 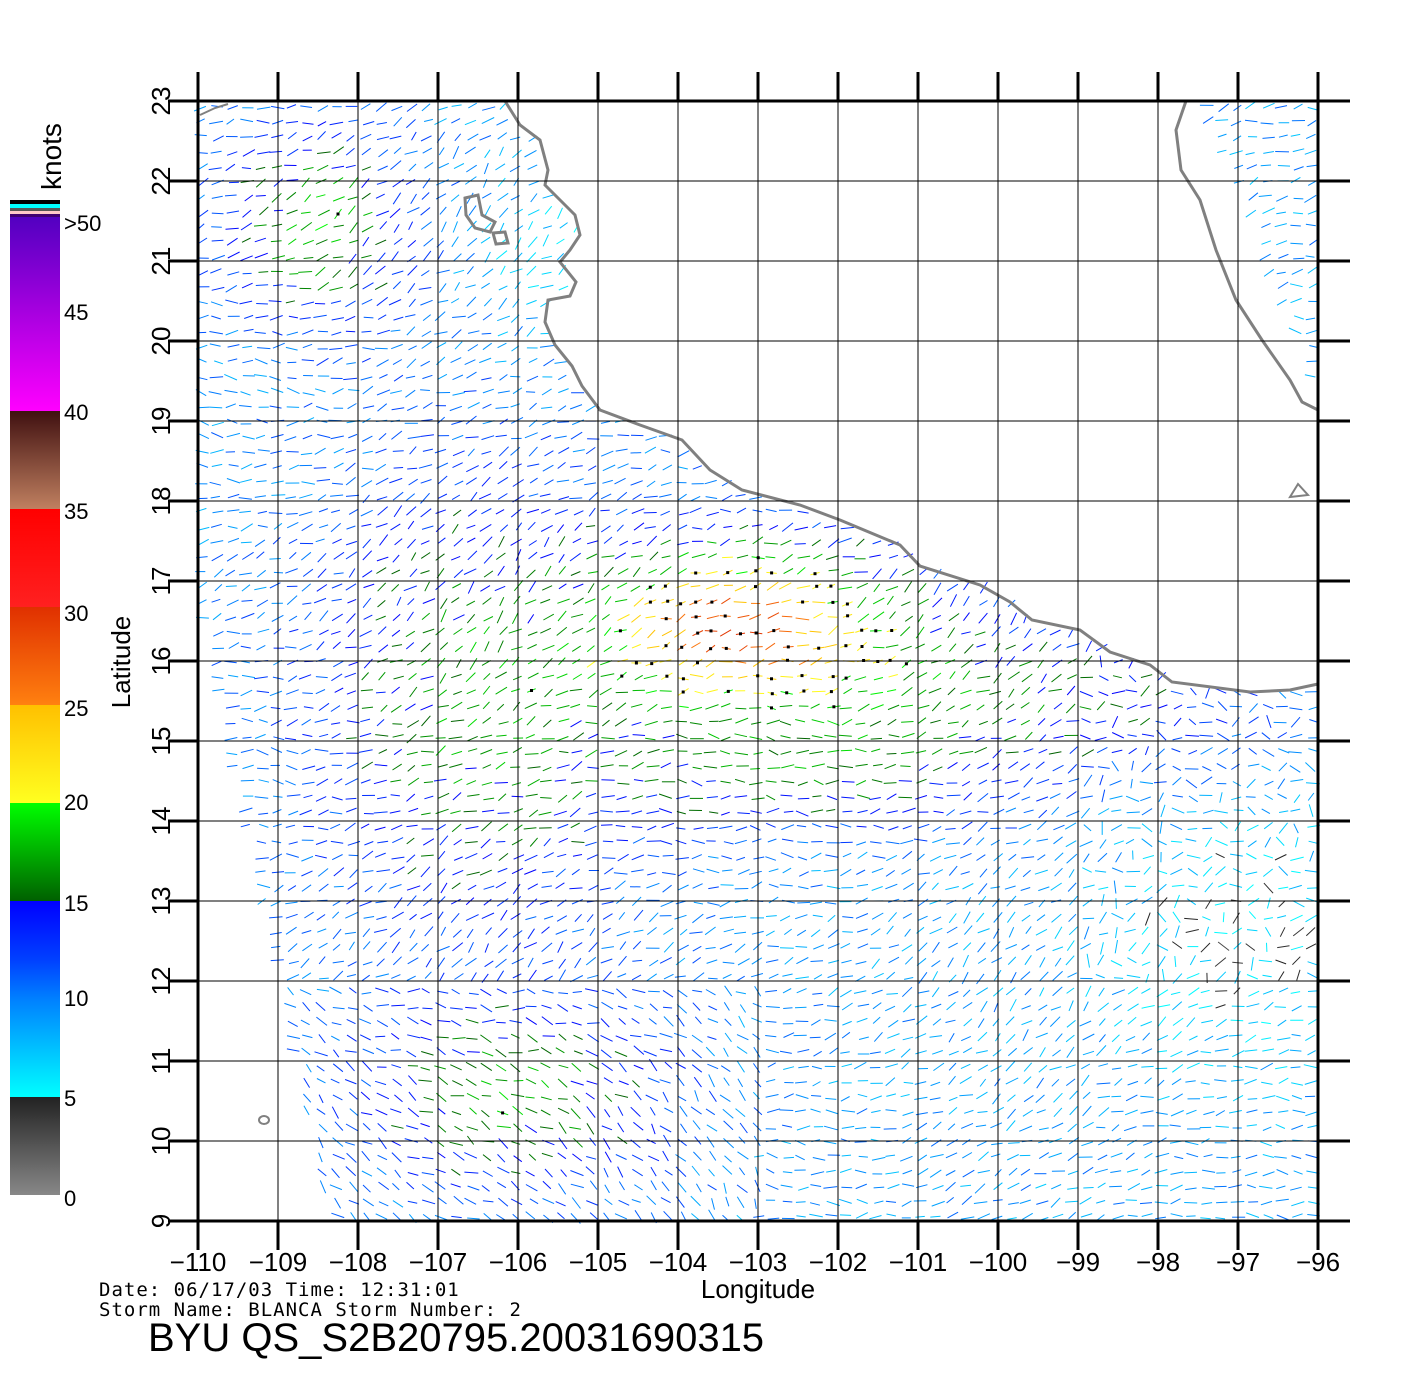 What do you see at coordinates (35, 215) in the screenshot?
I see `colorbar-cap` at bounding box center [35, 215].